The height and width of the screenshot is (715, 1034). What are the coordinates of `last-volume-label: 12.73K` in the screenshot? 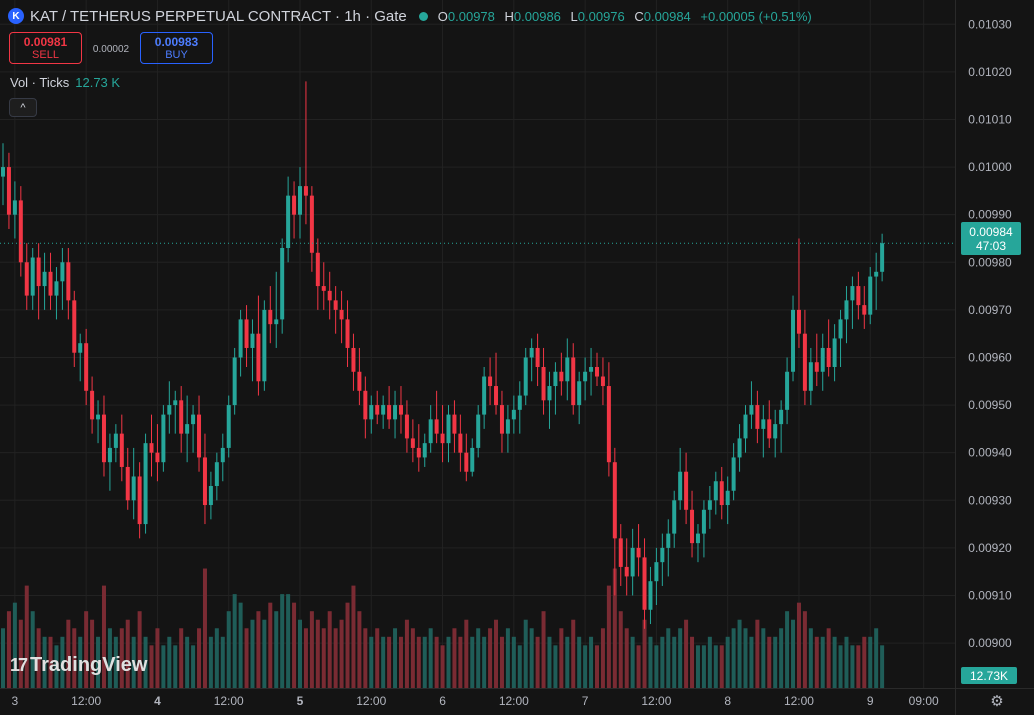 It's located at (989, 675).